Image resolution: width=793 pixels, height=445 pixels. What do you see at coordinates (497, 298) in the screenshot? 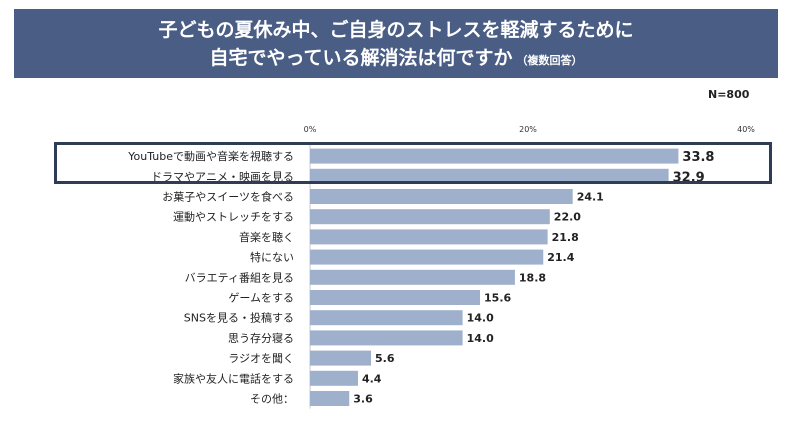
I see `value-label: 15.6` at bounding box center [497, 298].